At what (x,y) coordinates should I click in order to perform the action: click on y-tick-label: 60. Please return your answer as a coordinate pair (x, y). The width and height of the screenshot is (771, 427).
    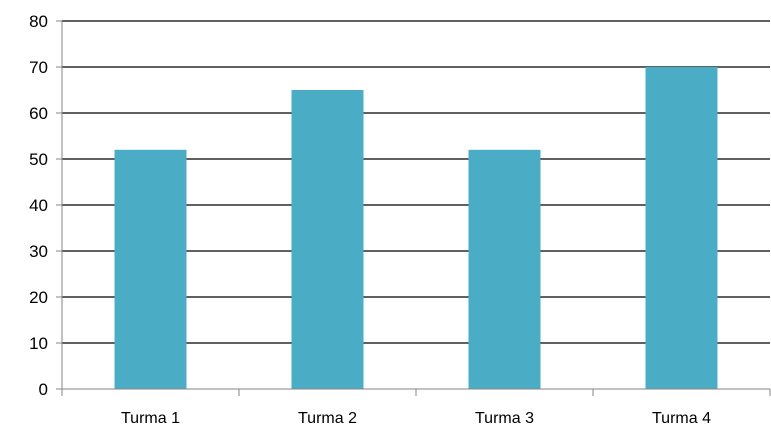
    Looking at the image, I should click on (38, 113).